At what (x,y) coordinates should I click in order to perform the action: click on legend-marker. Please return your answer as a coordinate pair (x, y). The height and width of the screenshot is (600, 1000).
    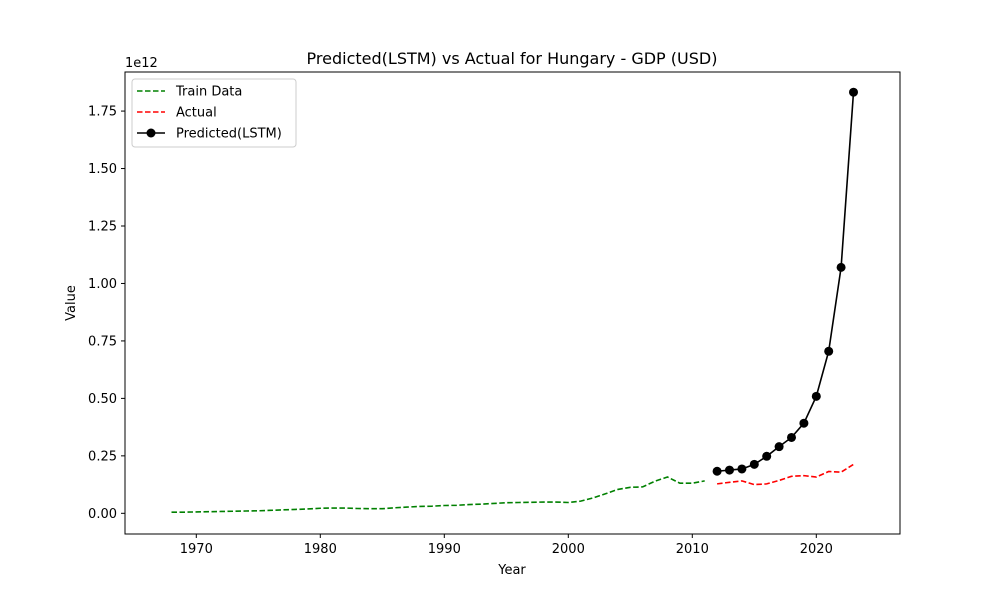
    Looking at the image, I should click on (151, 133).